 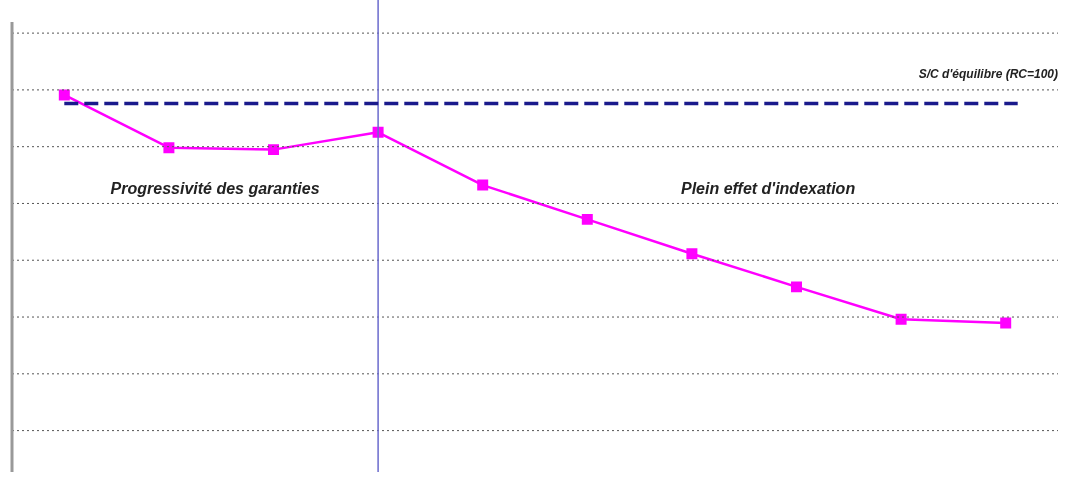 I want to click on annotation: Progressivité des garanties, so click(x=215, y=189).